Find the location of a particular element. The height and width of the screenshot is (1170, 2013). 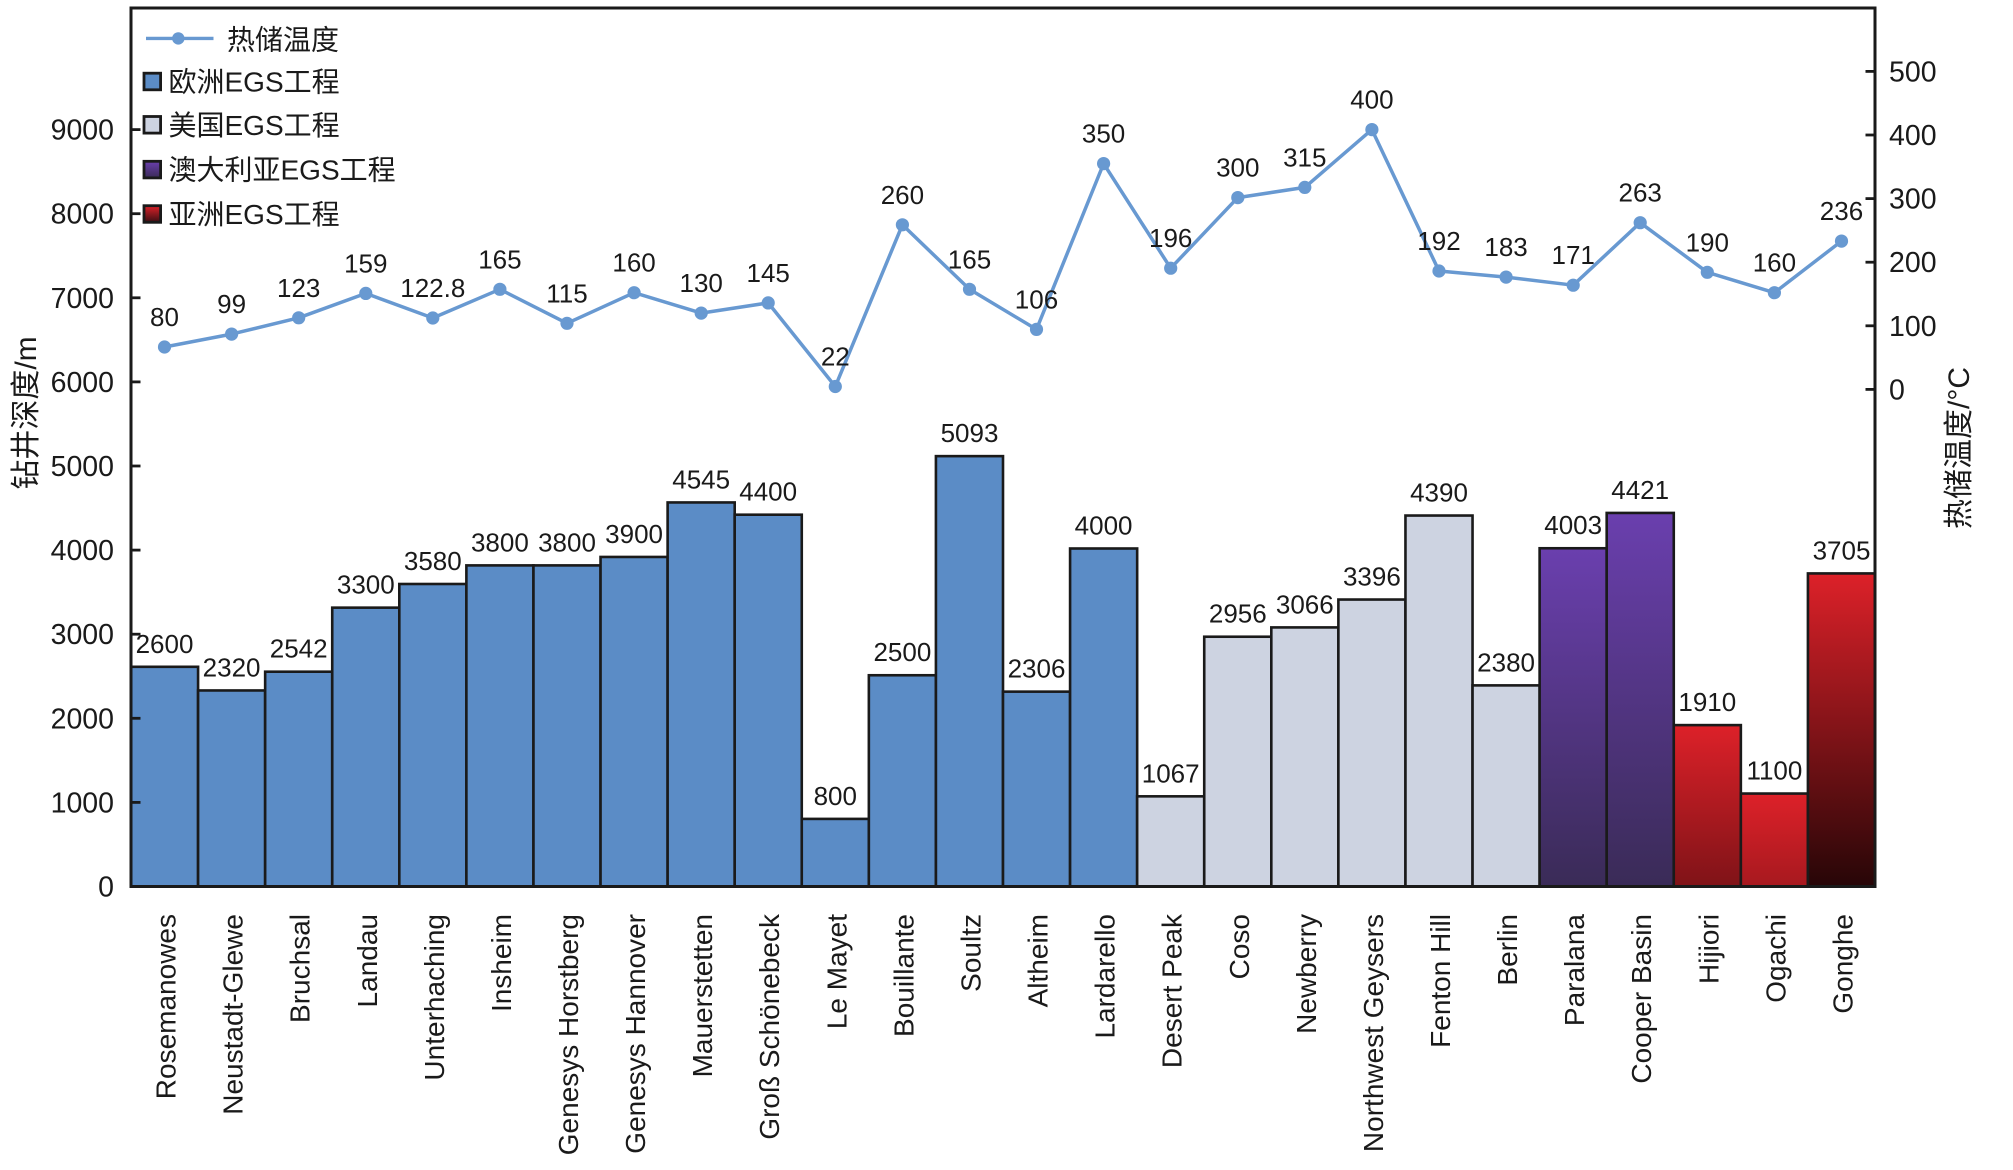

svg-text: 3000 is located at coordinates (82, 635).